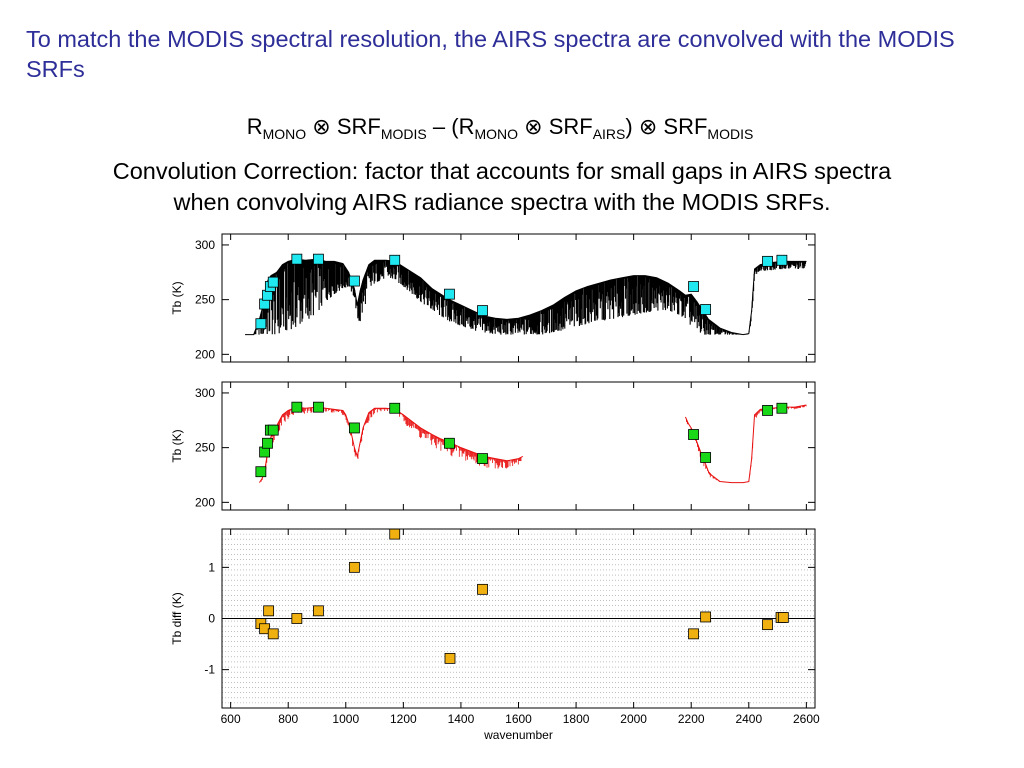 This screenshot has width=1024, height=768. I want to click on formula-otimes-2: ⊗, so click(533, 126).